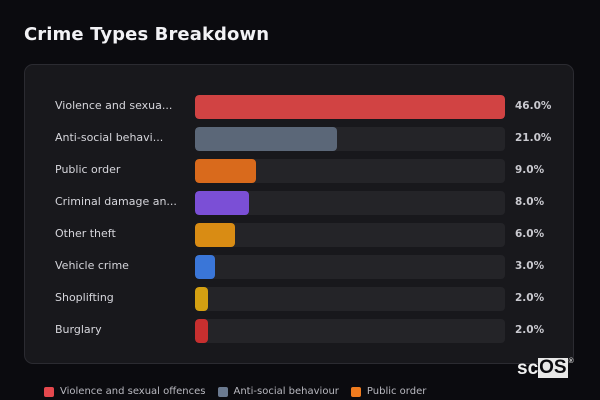  What do you see at coordinates (530, 266) in the screenshot?
I see `bar-value: 3.0%` at bounding box center [530, 266].